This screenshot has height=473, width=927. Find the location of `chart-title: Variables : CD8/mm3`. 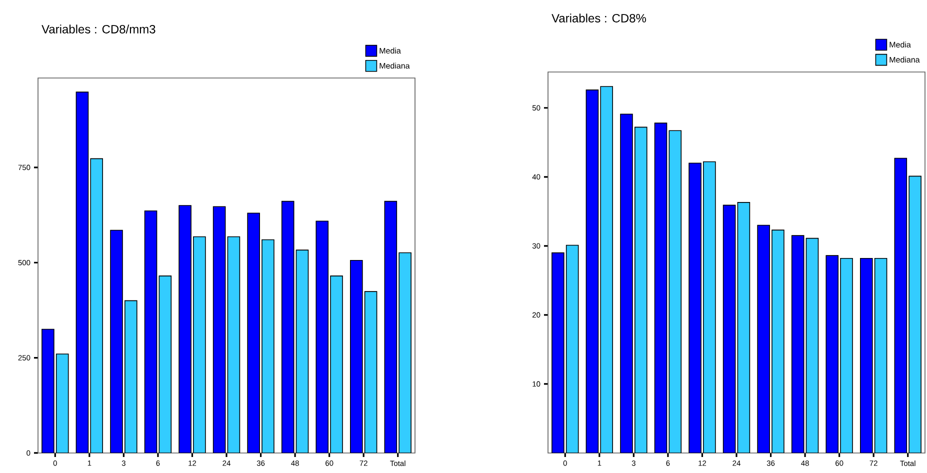

chart-title: Variables : CD8/mm3 is located at coordinates (99, 29).